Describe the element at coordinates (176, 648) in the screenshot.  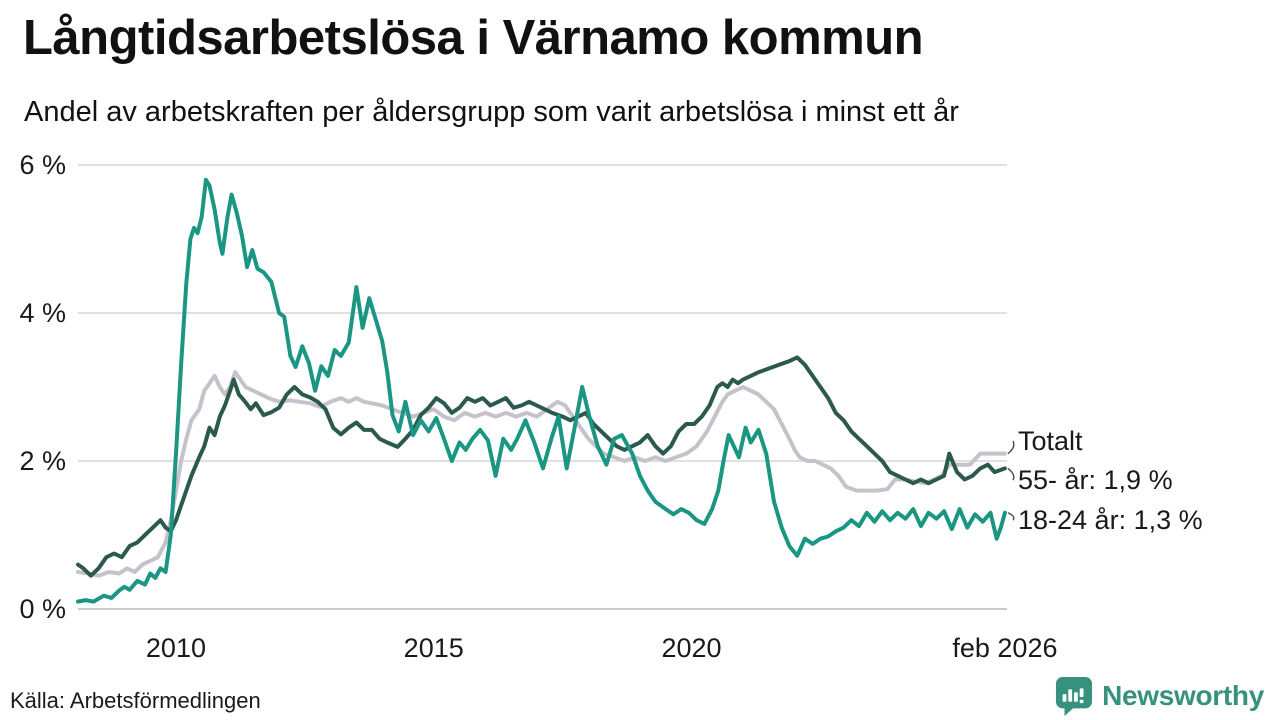
I see `x-tick-label: 2010` at that location.